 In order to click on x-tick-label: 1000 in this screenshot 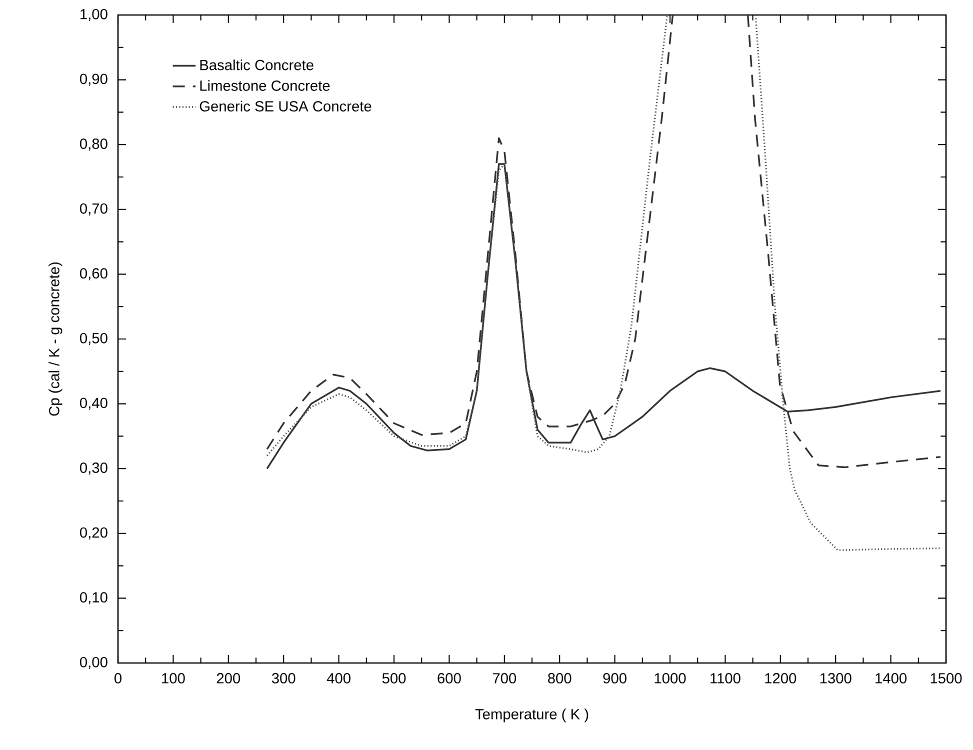, I will do `click(670, 678)`.